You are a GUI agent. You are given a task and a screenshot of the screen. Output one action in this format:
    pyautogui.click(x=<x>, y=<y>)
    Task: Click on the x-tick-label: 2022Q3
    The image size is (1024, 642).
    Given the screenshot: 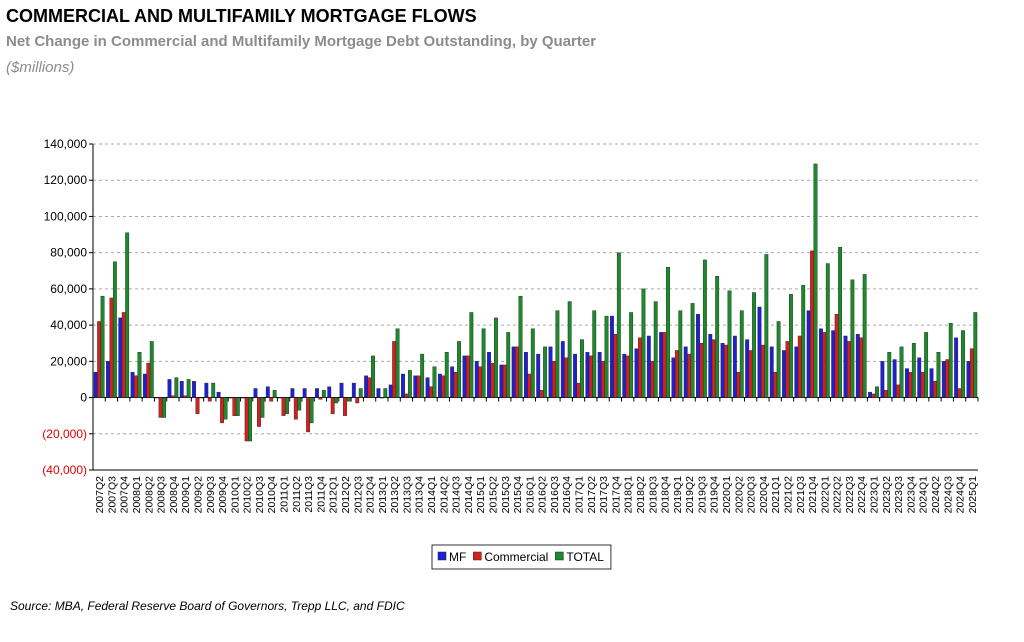 What is the action you would take?
    pyautogui.click(x=850, y=495)
    